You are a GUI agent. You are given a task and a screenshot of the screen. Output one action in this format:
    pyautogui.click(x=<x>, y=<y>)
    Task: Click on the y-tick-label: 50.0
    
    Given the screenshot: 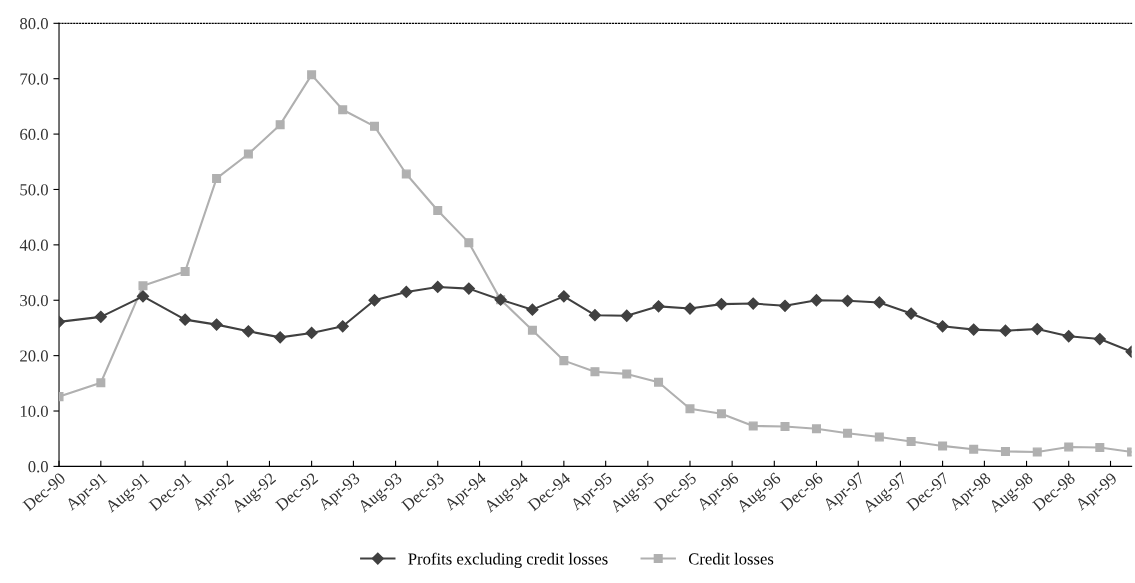 What is the action you would take?
    pyautogui.click(x=34, y=190)
    